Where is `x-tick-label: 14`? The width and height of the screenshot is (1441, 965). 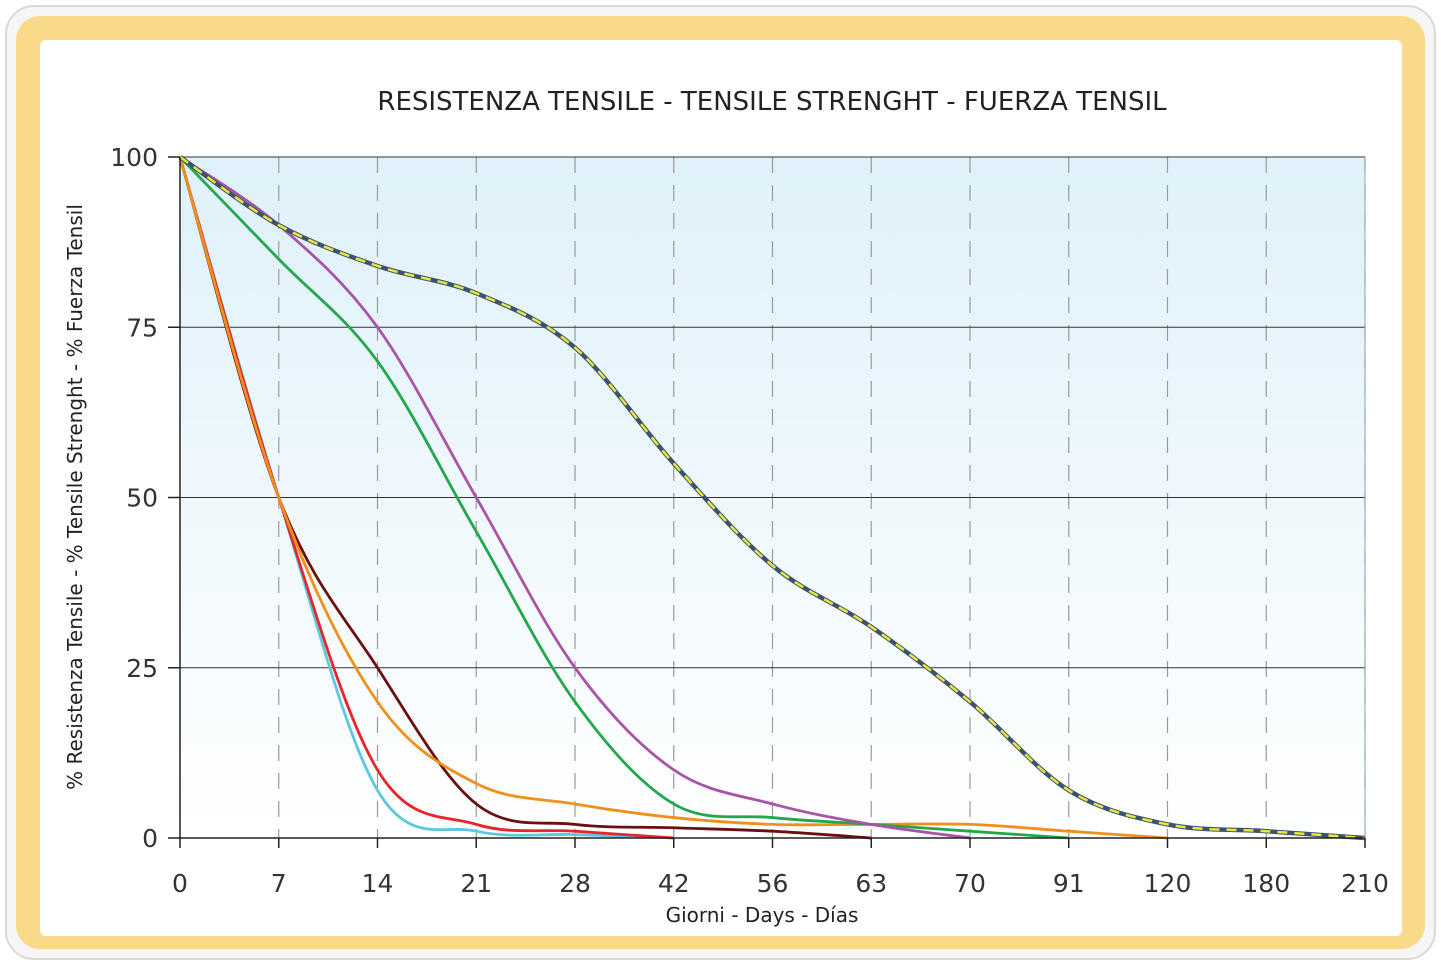 x-tick-label: 14 is located at coordinates (378, 883).